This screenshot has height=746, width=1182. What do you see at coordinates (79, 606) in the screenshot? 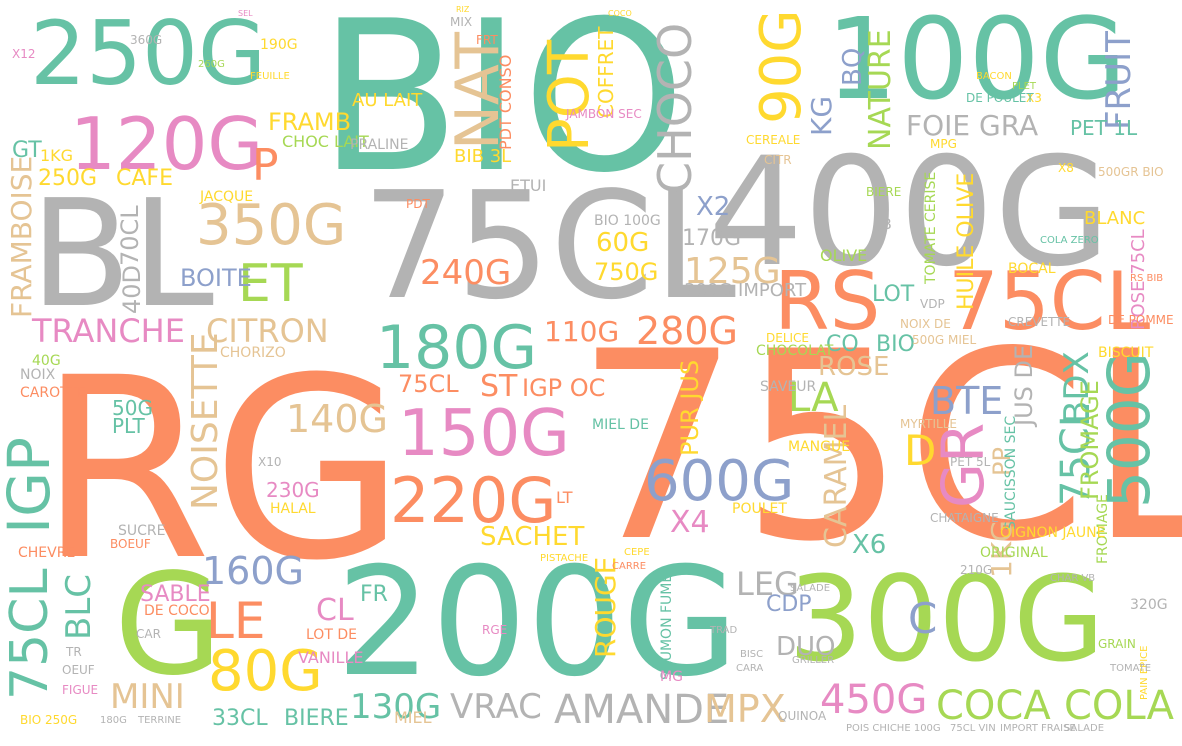
I see `word-blc: BLC` at bounding box center [79, 606].